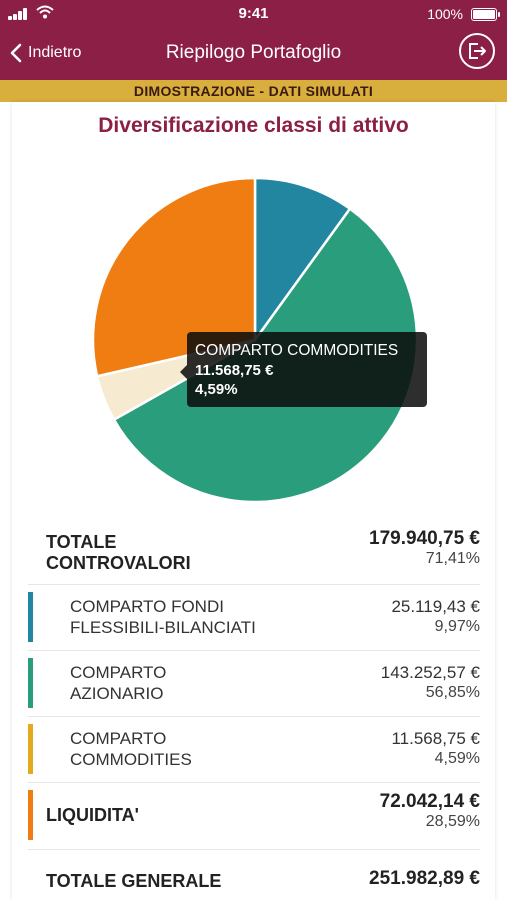 This screenshot has height=900, width=507. What do you see at coordinates (424, 538) in the screenshot?
I see `totale-controvalori-value: 179.940,75 €` at bounding box center [424, 538].